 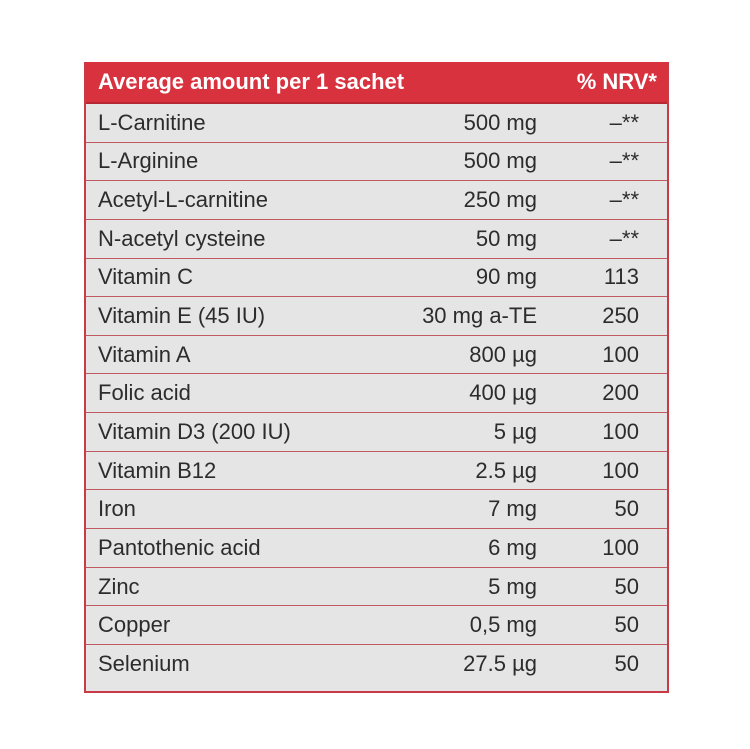 I want to click on nutrient-amount: 30 mg a-TE, so click(x=479, y=316).